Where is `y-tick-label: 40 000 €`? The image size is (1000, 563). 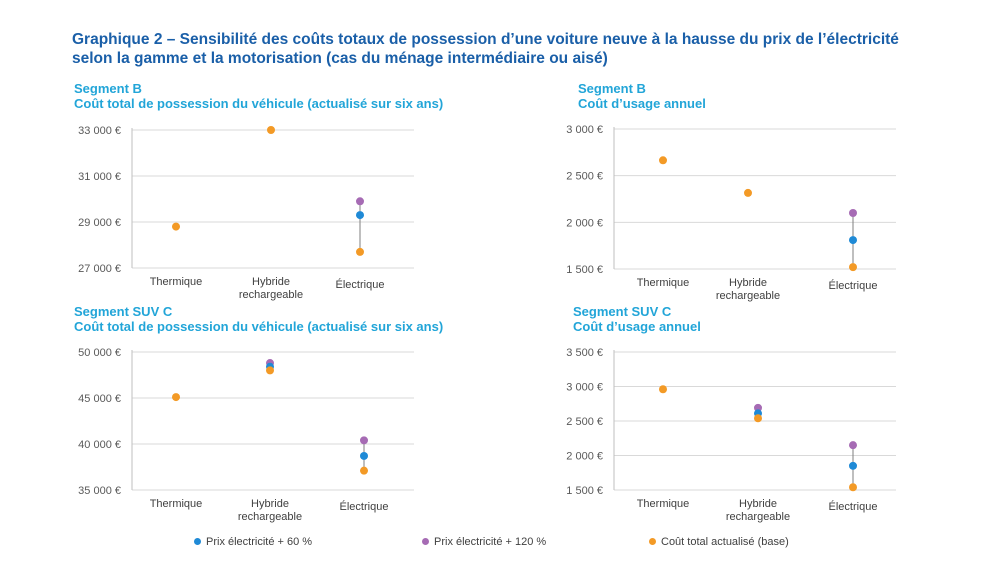 y-tick-label: 40 000 € is located at coordinates (99, 445).